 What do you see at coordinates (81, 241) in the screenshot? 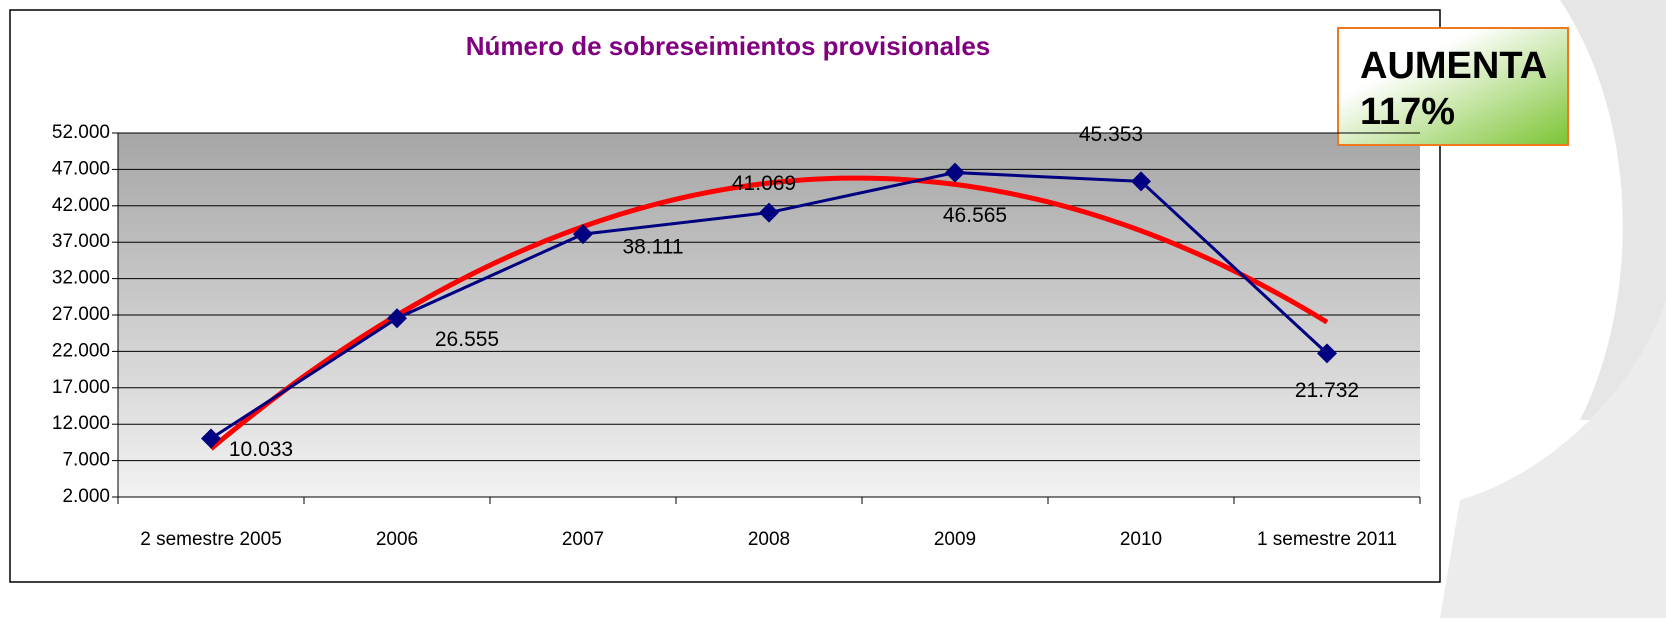
I see `y-tick-label: 37.000` at bounding box center [81, 241].